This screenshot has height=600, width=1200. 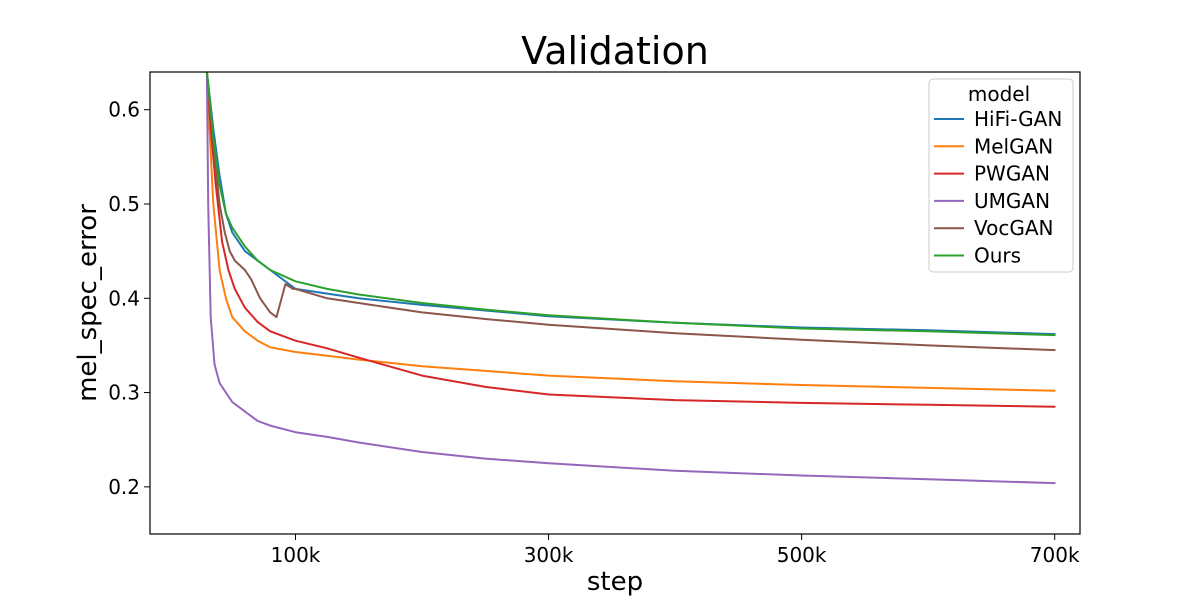 I want to click on legend-label: HiFi-GAN, so click(x=1018, y=119).